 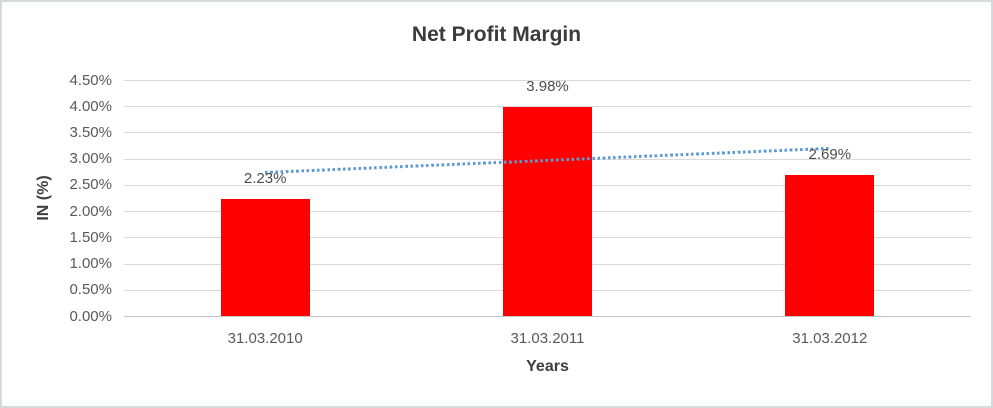 I want to click on chart-title: Net Profit Margin, so click(x=496, y=34).